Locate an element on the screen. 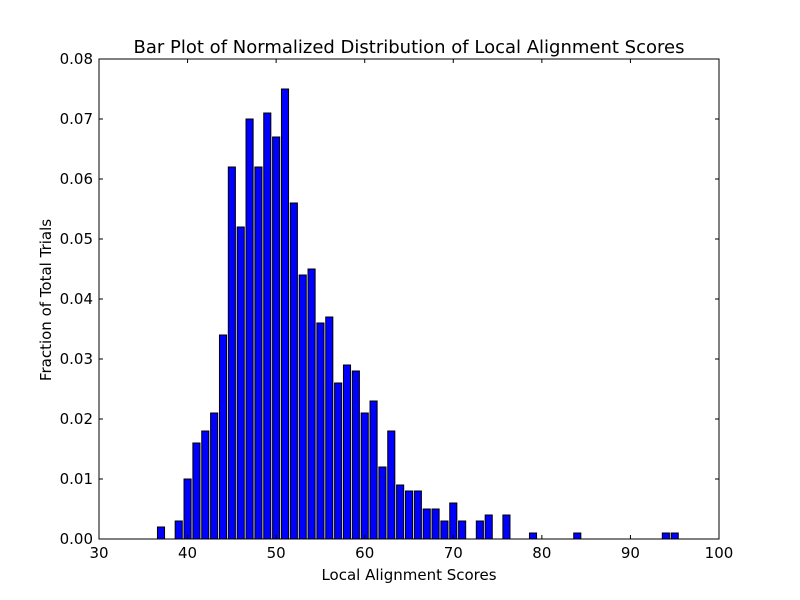 Image resolution: width=800 pixels, height=600 pixels. x-tick-label: 40 is located at coordinates (187, 553).